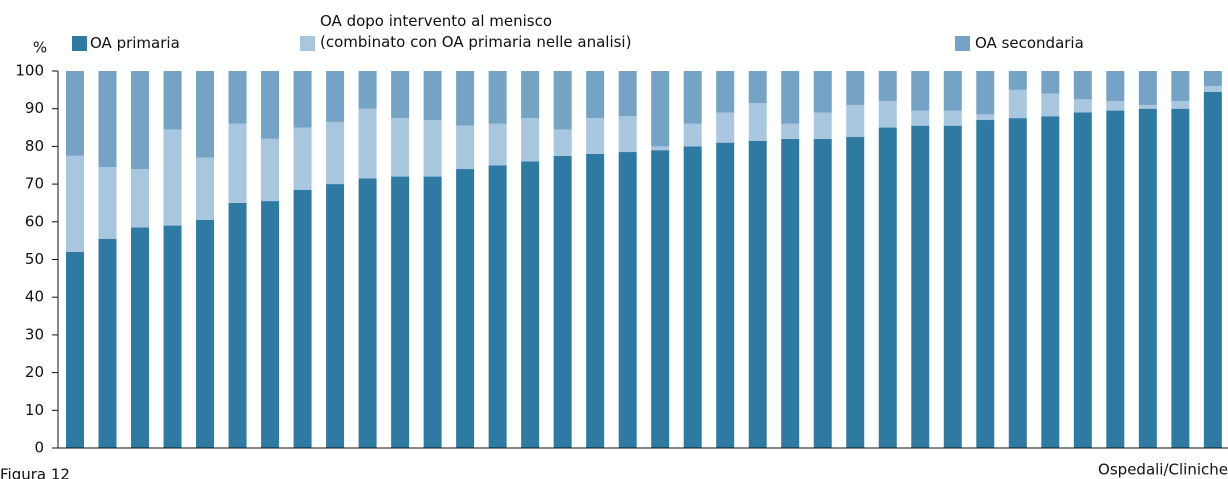 This screenshot has height=479, width=1228. Describe the element at coordinates (34, 334) in the screenshot. I see `y-tick-label: 30` at that location.